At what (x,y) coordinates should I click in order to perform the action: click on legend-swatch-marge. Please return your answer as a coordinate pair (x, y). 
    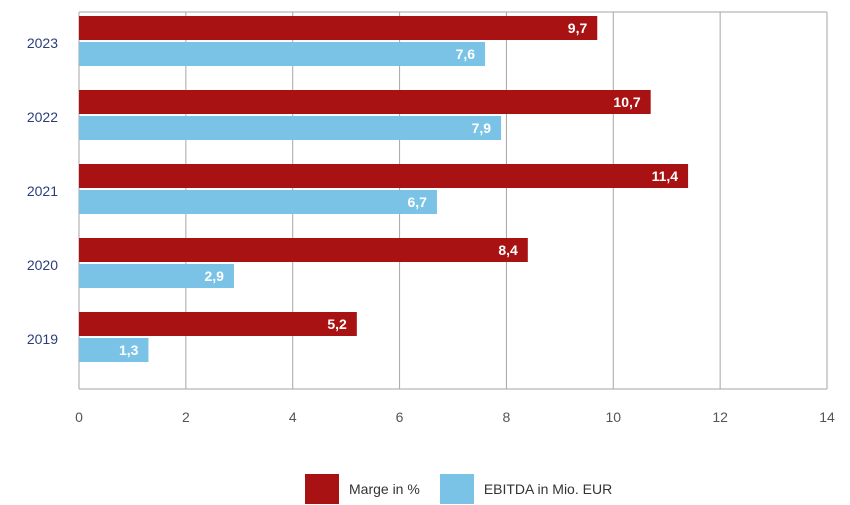
    Looking at the image, I should click on (322, 489).